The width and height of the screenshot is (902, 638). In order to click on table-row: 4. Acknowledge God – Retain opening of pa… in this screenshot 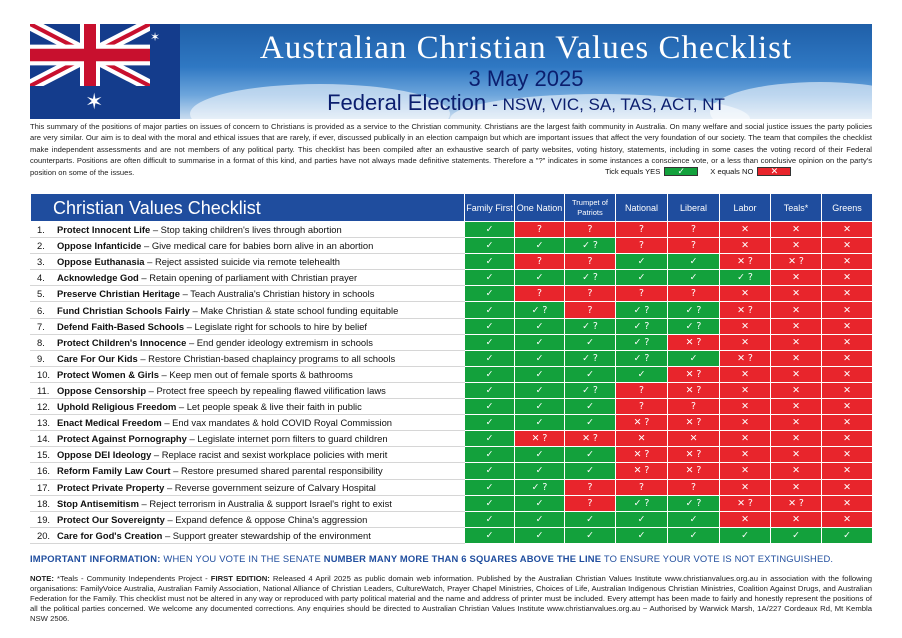, I will do `click(451, 278)`.